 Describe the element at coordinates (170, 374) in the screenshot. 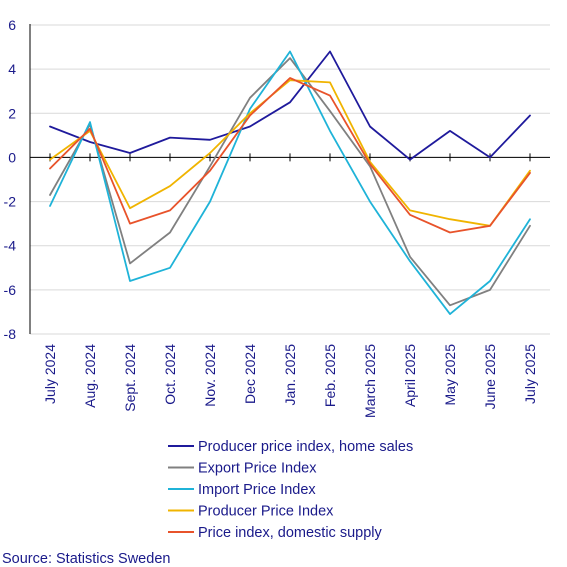

I see `x-tick-label: Oct. 2024` at that location.